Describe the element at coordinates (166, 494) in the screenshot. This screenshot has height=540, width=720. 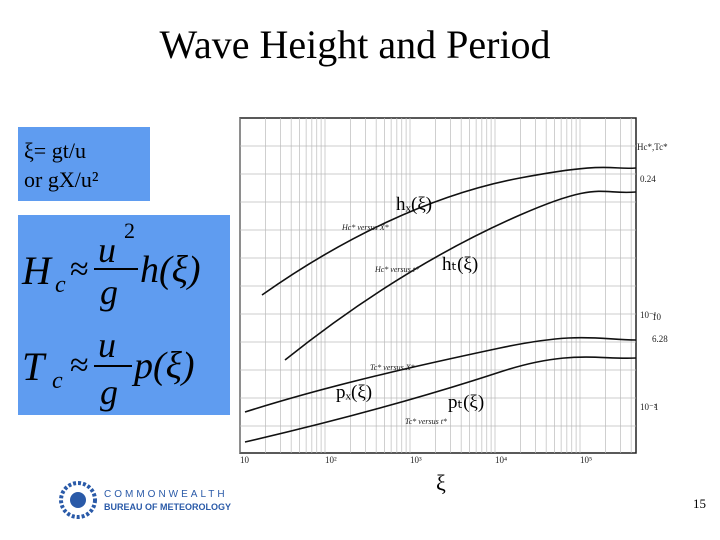
I see `logo-text: COMMONWEALTH` at that location.